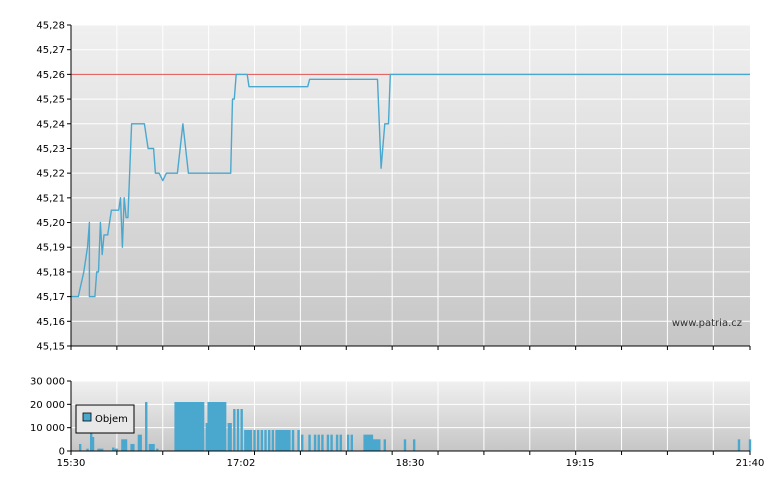 This screenshot has height=494, width=780. I want to click on x-tick-label: 15:30, so click(71, 463).